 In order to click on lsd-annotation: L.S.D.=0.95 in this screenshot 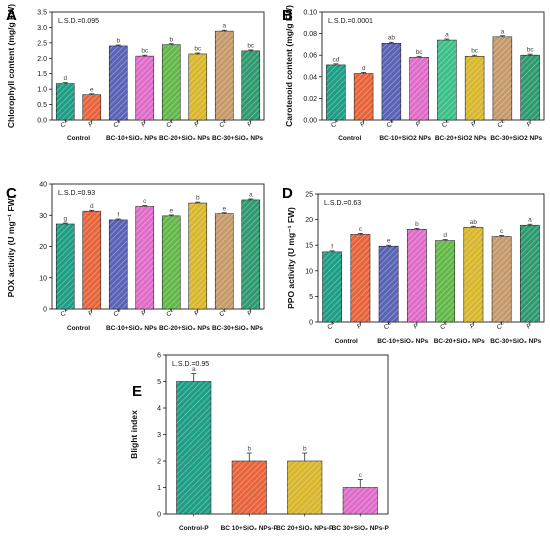, I will do `click(190, 364)`.